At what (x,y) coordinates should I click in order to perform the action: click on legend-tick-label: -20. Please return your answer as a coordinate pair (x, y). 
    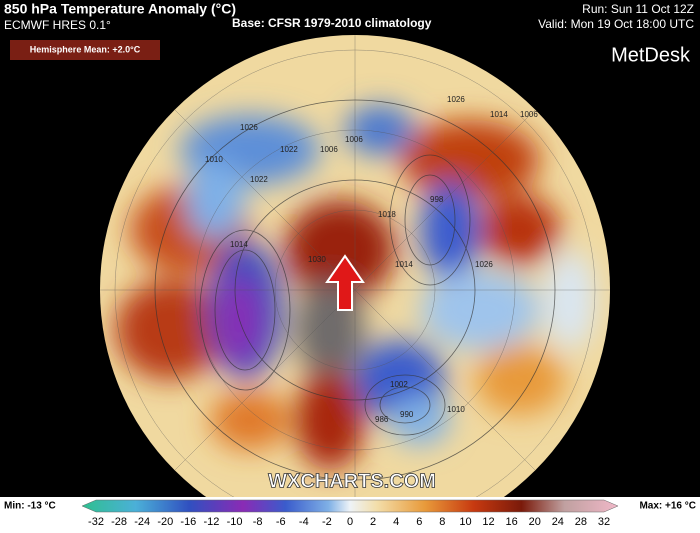
    Looking at the image, I should click on (165, 522).